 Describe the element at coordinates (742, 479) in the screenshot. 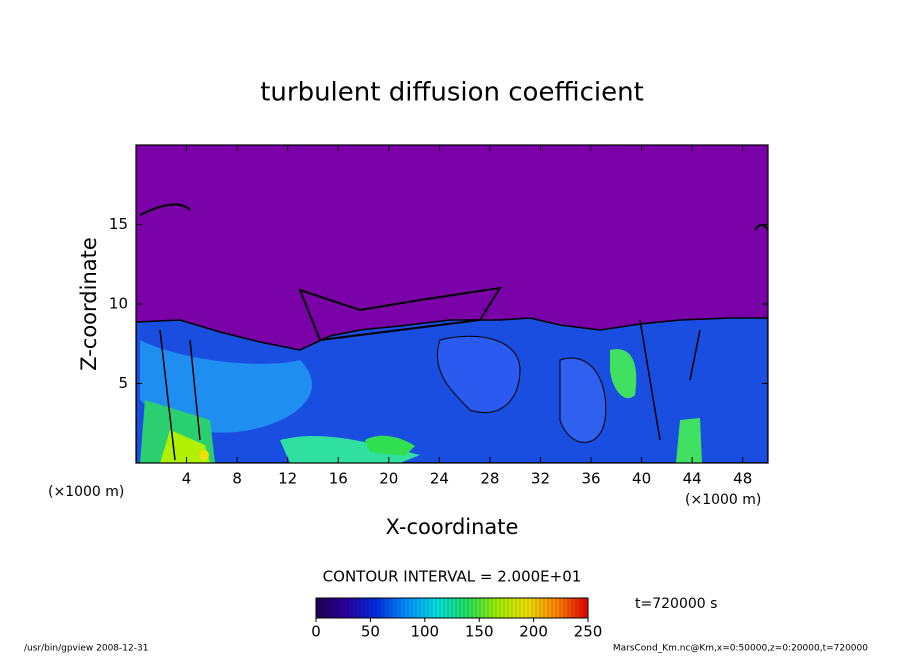

I see `x-tick-label: 48` at that location.